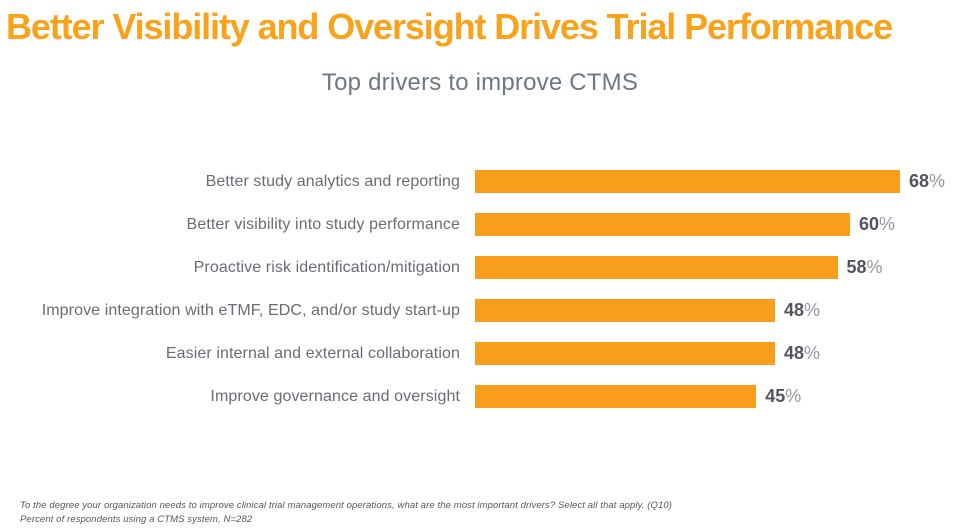 The height and width of the screenshot is (531, 960). I want to click on bar-track: 60%, so click(717, 224).